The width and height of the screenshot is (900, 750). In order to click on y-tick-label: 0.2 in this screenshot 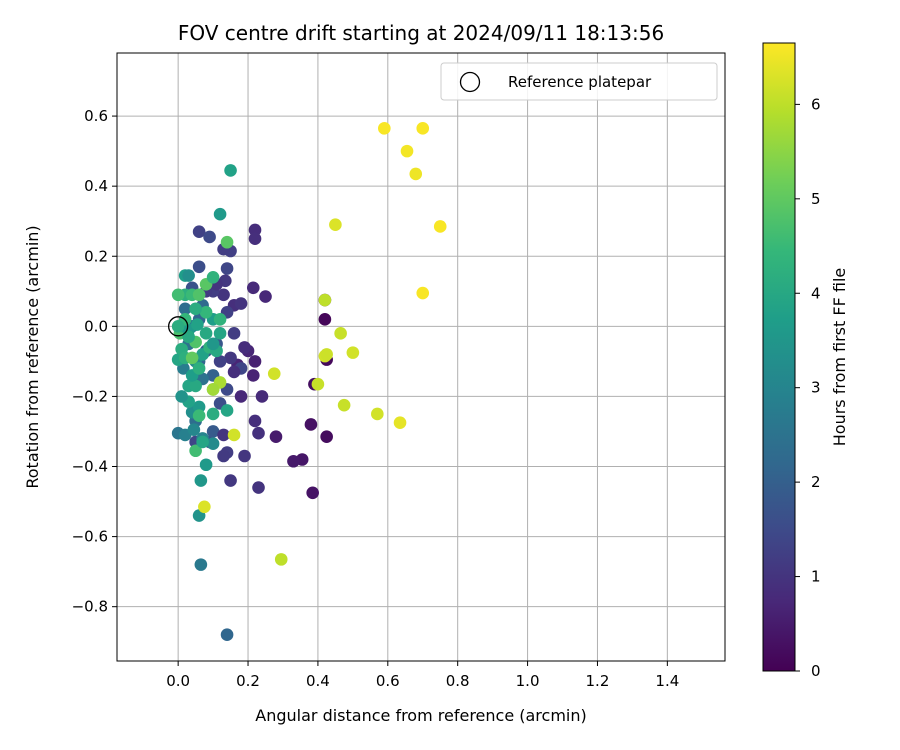, I will do `click(96, 256)`.